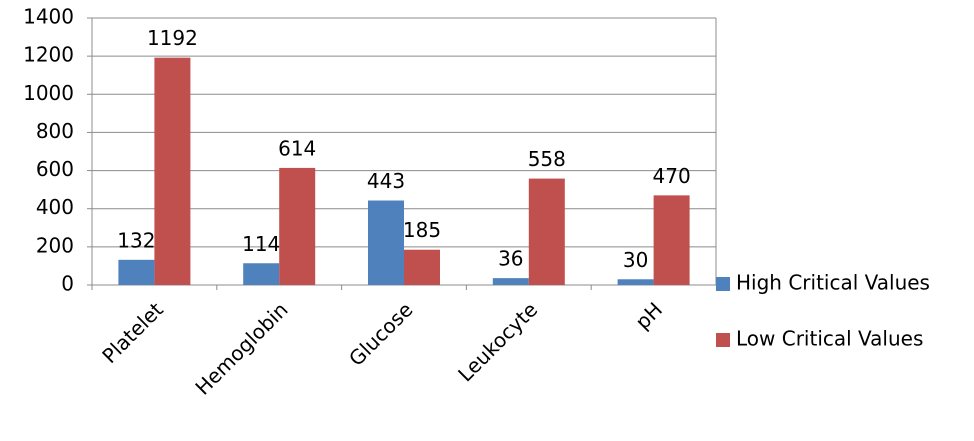 This screenshot has height=441, width=974. What do you see at coordinates (67, 284) in the screenshot?
I see `y-tick-label: 0` at bounding box center [67, 284].